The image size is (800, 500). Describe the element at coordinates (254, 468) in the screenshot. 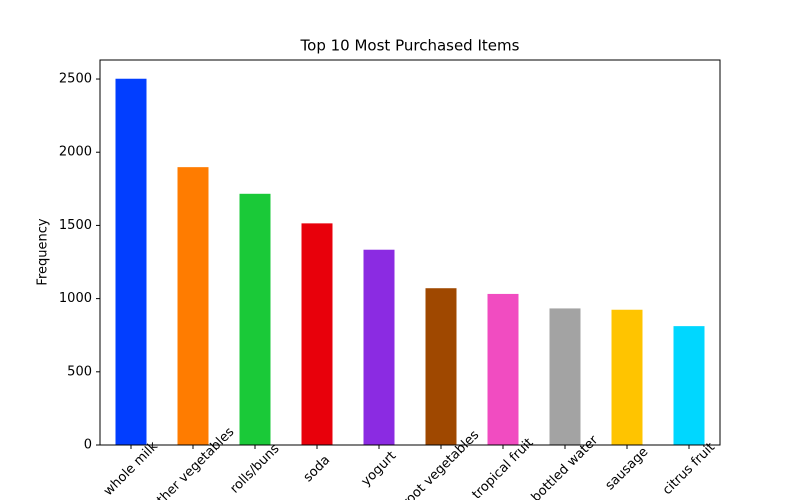

I see `x-tick-label: rolls/buns` at that location.